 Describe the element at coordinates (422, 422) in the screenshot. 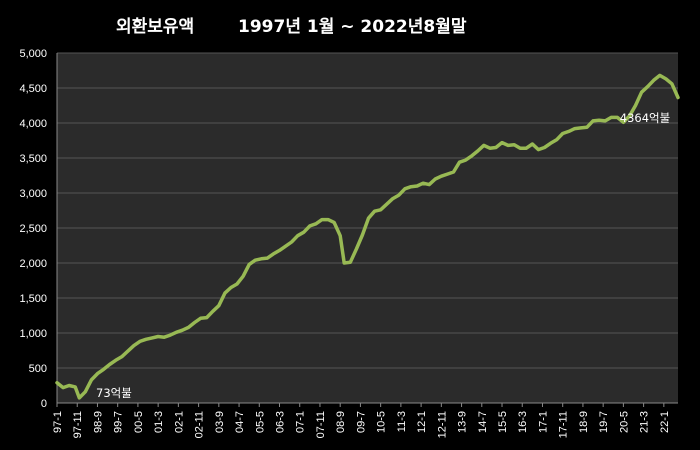

I see `x-tick-label: 12-1` at that location.